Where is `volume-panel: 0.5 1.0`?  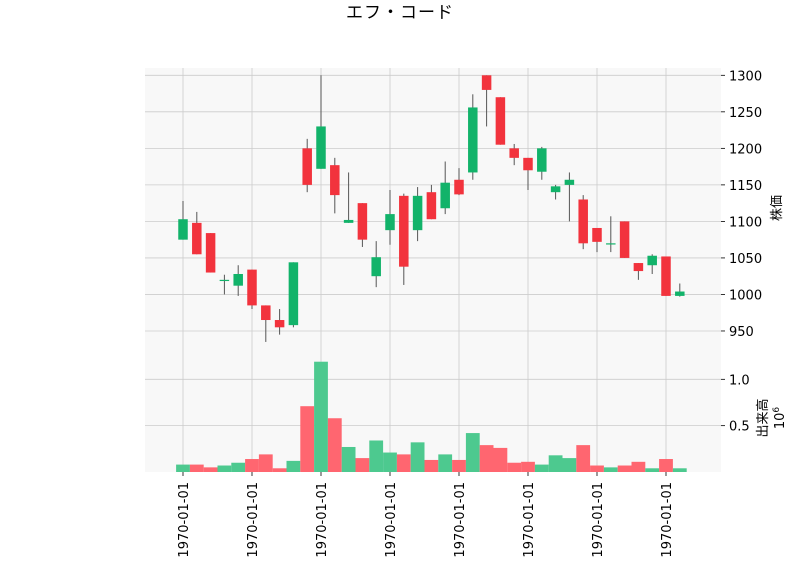 volume-panel: 0.5 1.0 is located at coordinates (447, 415).